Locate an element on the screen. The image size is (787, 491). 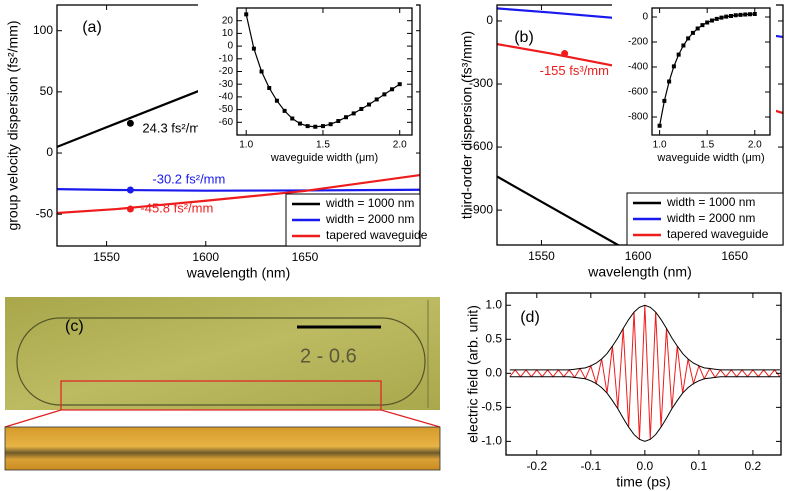
y-tick-label: -40 is located at coordinates (226, 97).